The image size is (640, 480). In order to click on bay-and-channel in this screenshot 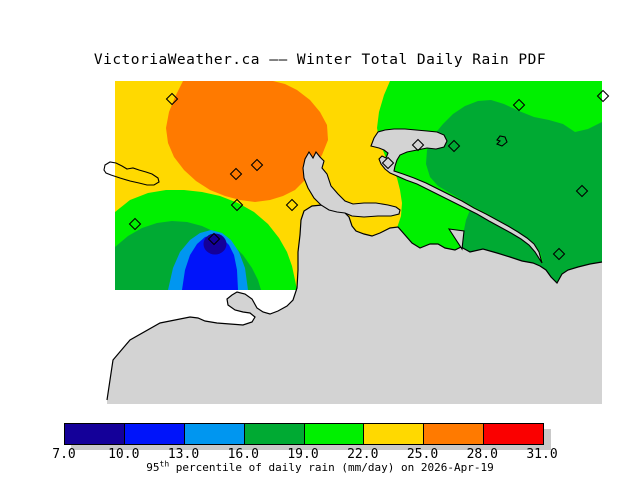, I will do `click(456, 196)`.